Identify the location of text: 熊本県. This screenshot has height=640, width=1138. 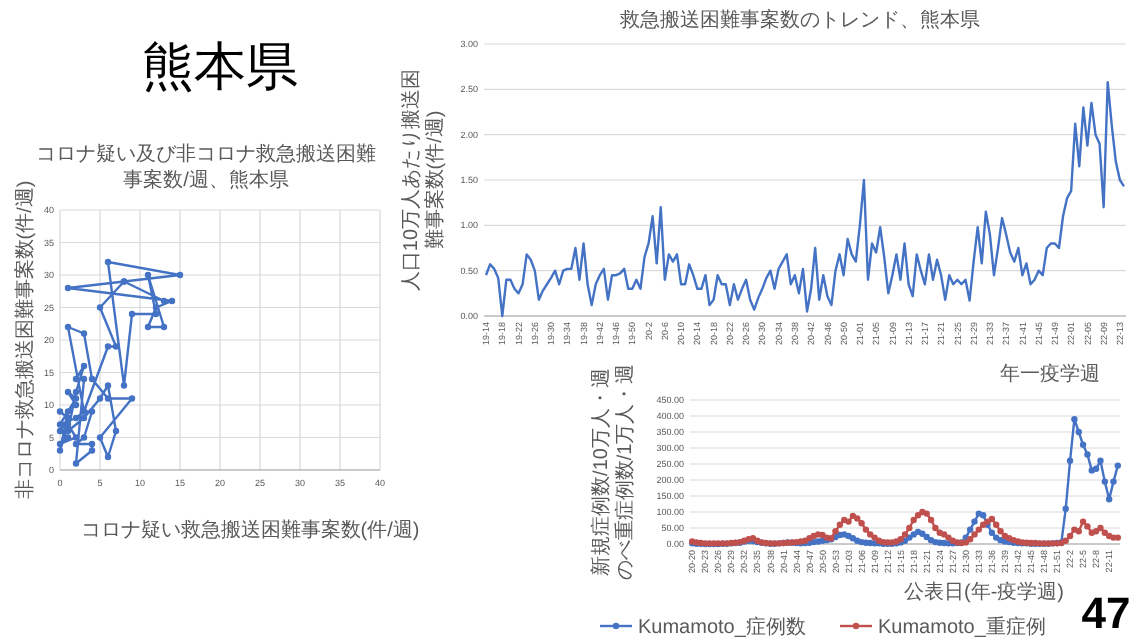
(220, 66).